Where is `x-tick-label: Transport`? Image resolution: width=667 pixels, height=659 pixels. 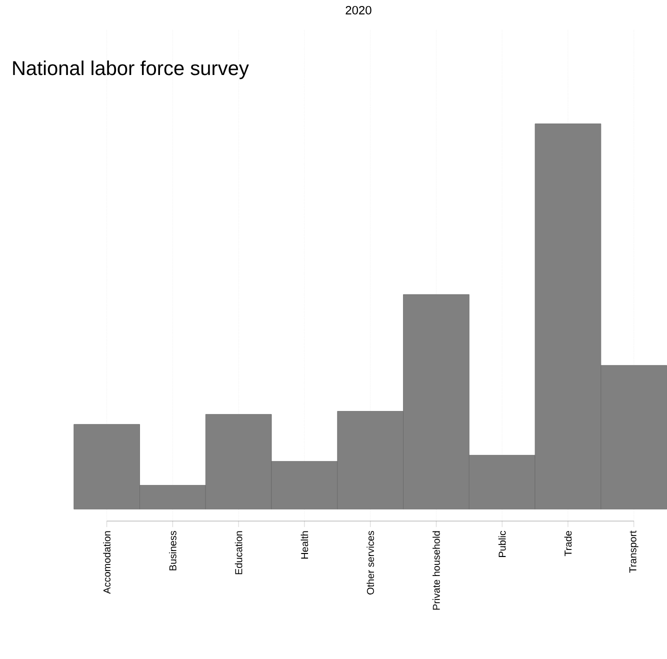 x-tick-label: Transport is located at coordinates (633, 551).